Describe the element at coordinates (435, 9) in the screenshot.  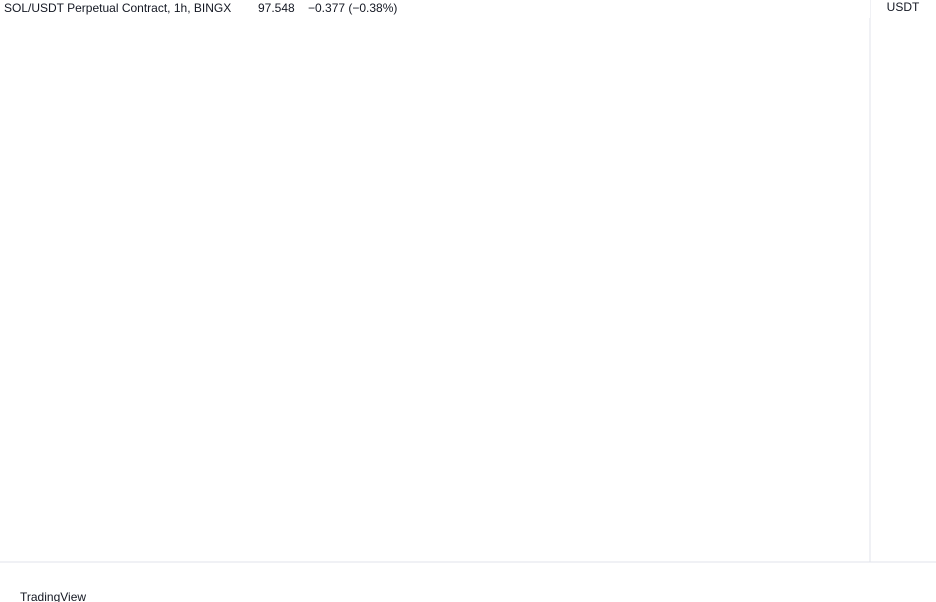
I see `header-bg` at that location.